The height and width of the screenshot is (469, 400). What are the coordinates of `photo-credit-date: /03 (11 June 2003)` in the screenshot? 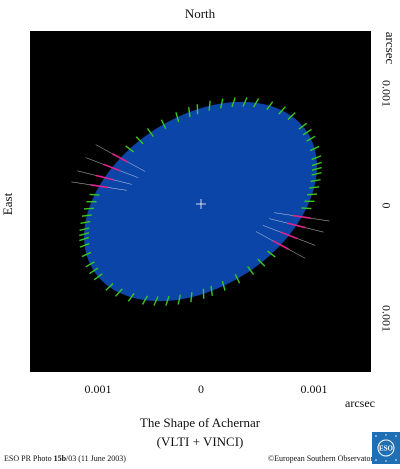 It's located at (96, 458).